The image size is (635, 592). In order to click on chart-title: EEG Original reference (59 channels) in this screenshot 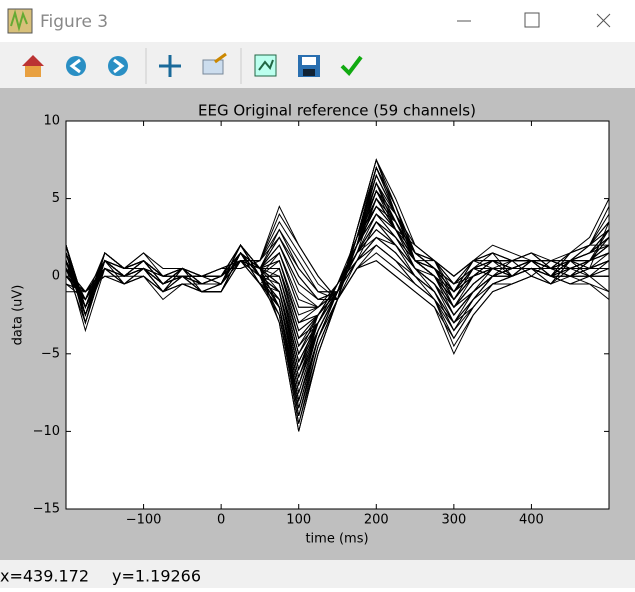, I will do `click(337, 111)`.